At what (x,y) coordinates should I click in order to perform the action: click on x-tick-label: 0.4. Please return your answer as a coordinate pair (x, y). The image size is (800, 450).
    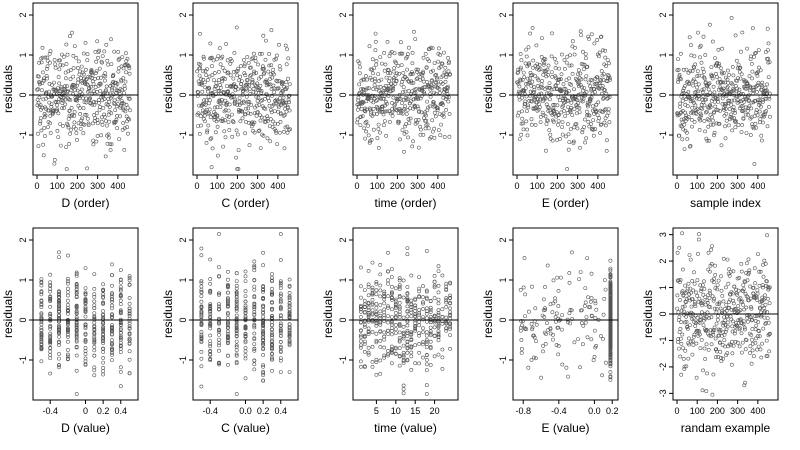
    Looking at the image, I should click on (281, 411).